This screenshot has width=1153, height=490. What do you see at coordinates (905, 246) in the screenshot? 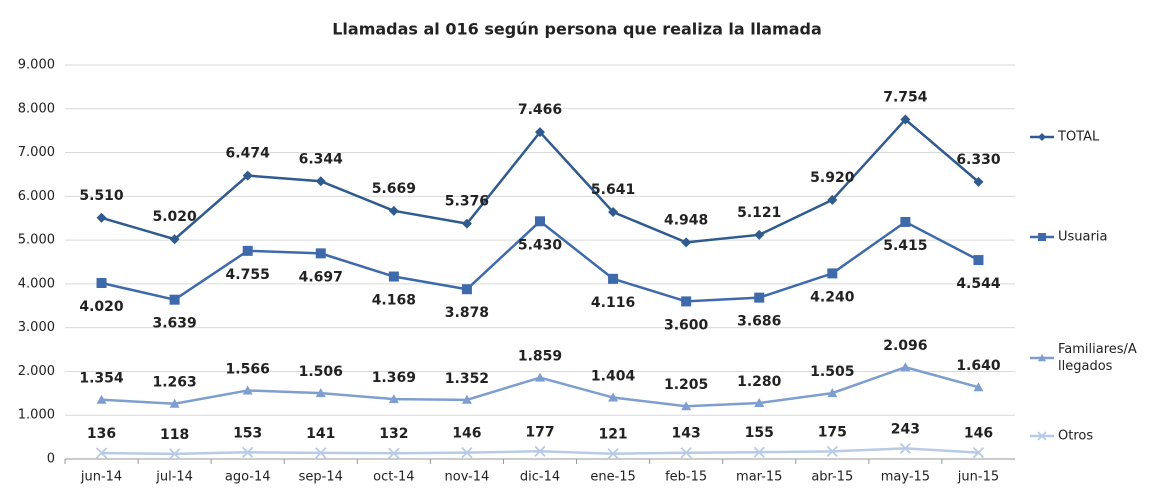
I see `data-label: 5.415` at bounding box center [905, 246].